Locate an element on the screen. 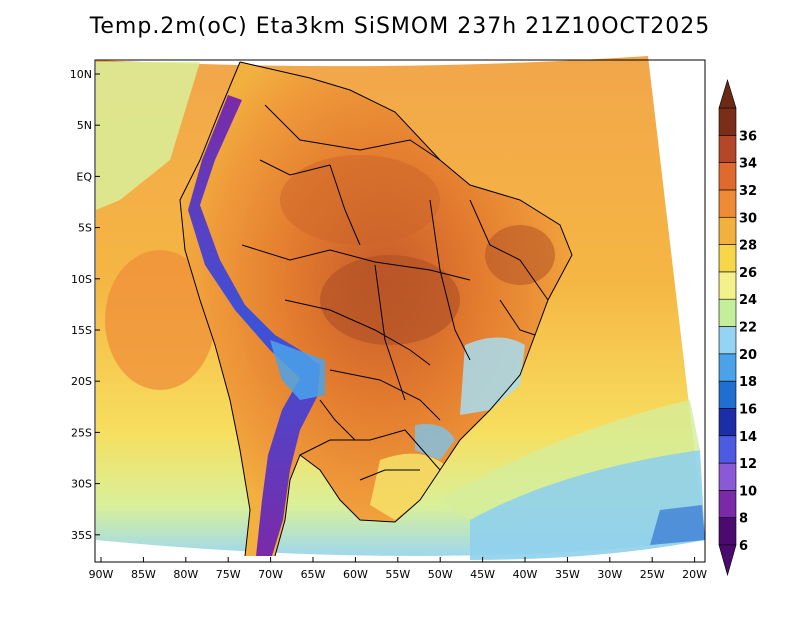  lon-tick-label: 60W is located at coordinates (355, 574).